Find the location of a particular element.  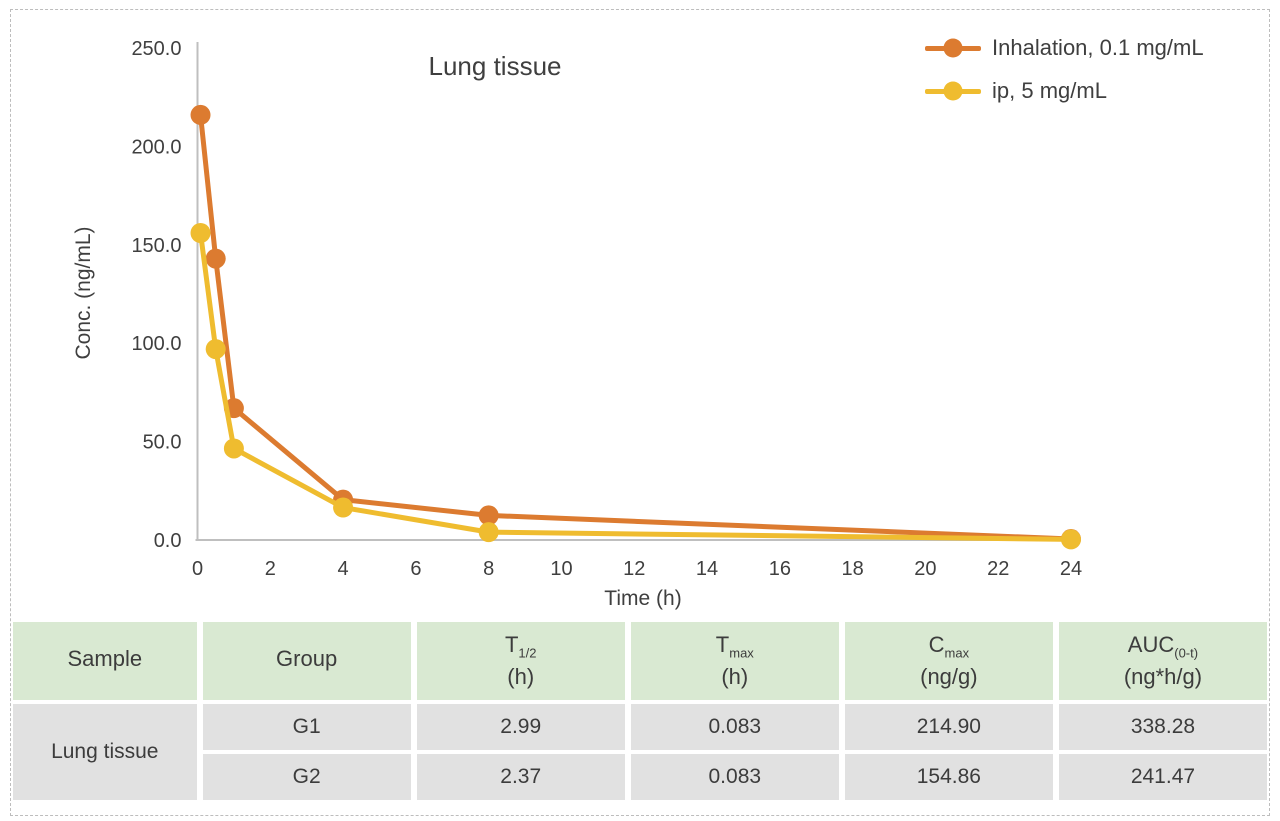

svg-text: 18 is located at coordinates (853, 569).